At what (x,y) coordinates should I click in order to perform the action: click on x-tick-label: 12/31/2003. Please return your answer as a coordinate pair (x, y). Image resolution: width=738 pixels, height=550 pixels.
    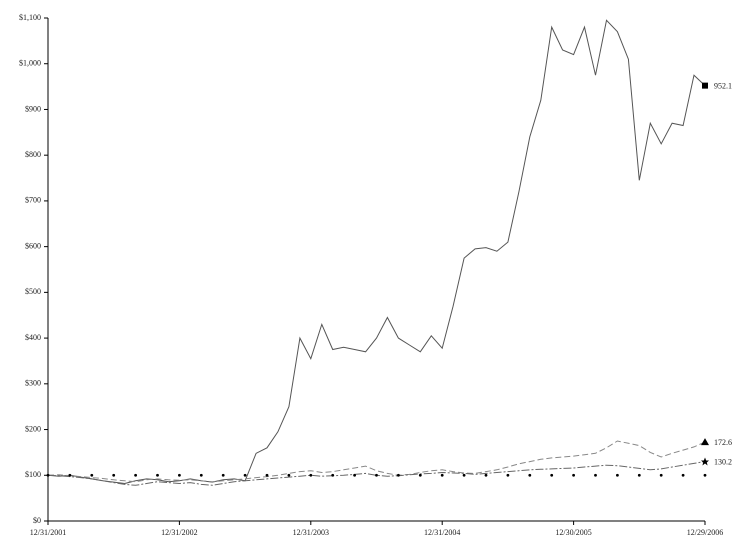
    Looking at the image, I should click on (311, 532).